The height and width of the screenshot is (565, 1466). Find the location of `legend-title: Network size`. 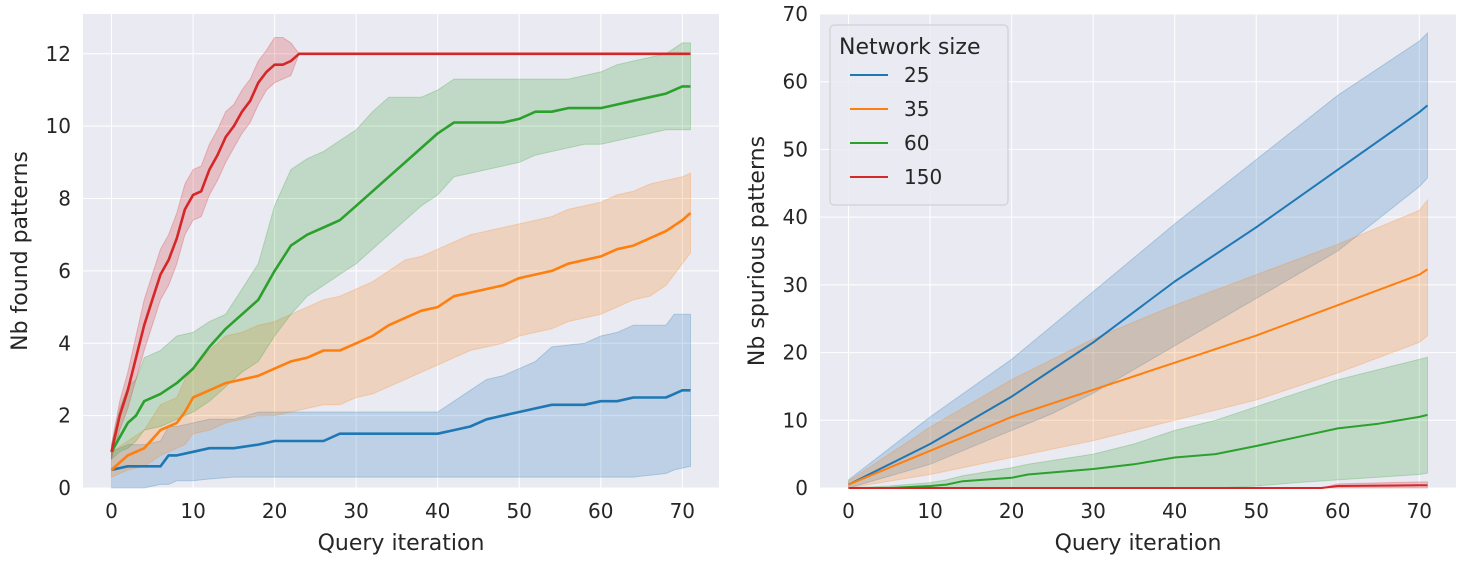

legend-title: Network size is located at coordinates (910, 47).